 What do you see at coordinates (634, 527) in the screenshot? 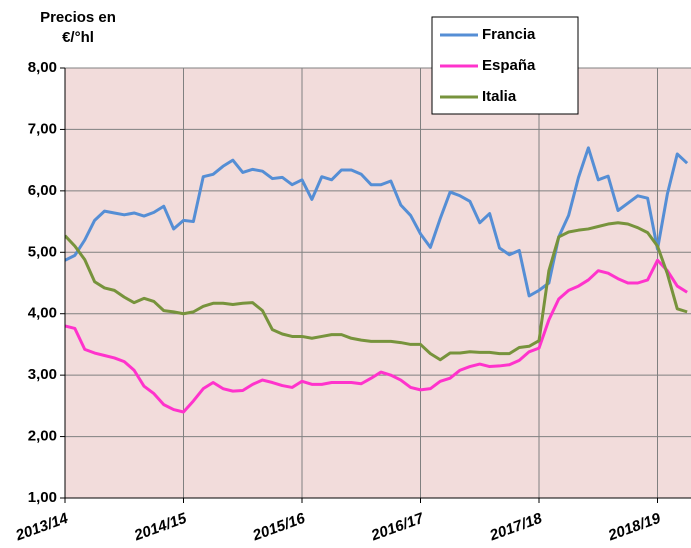
I see `x-tick-label: 2018/19` at bounding box center [634, 527].